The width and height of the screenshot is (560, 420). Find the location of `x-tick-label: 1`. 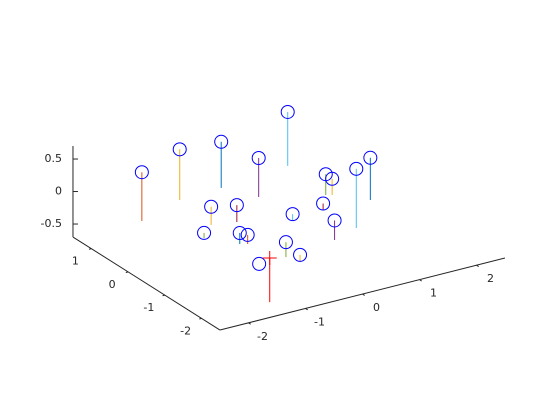

x-tick-label: 1 is located at coordinates (433, 293).